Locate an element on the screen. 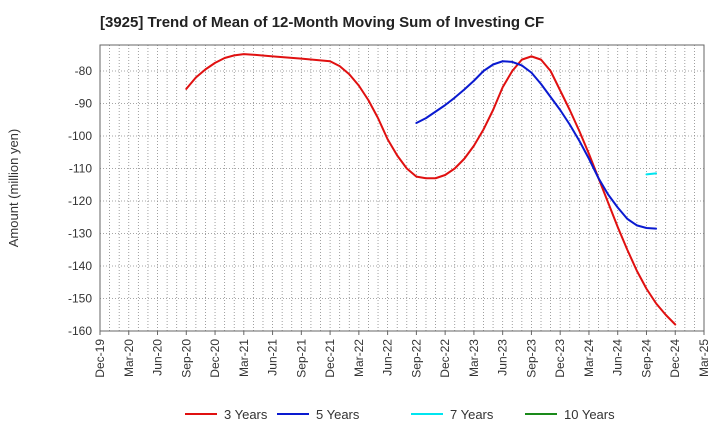 The width and height of the screenshot is (720, 440). x-tick-label: Dec-22 is located at coordinates (445, 358).